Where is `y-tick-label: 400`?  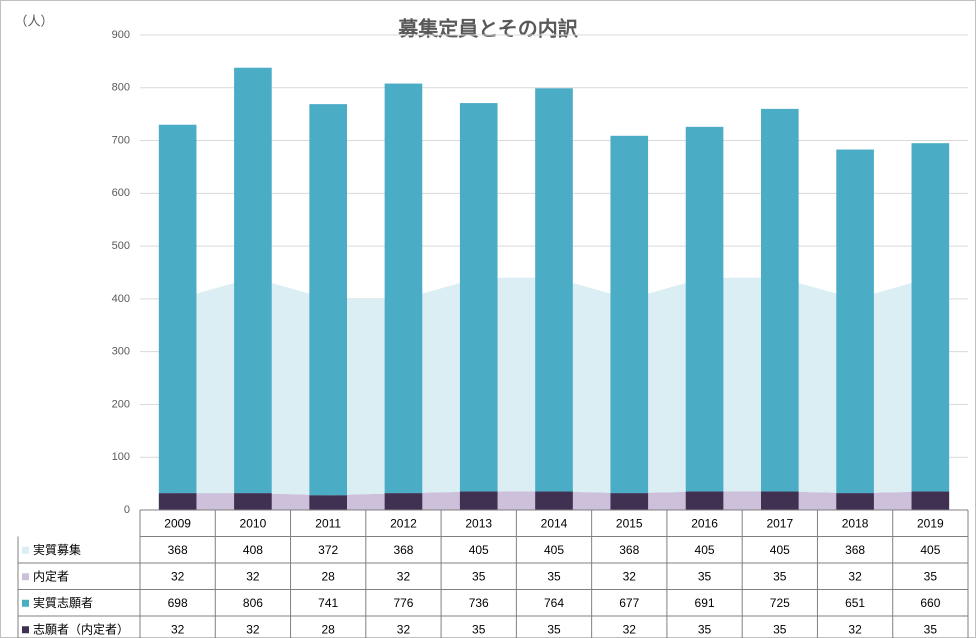 y-tick-label: 400 is located at coordinates (121, 299).